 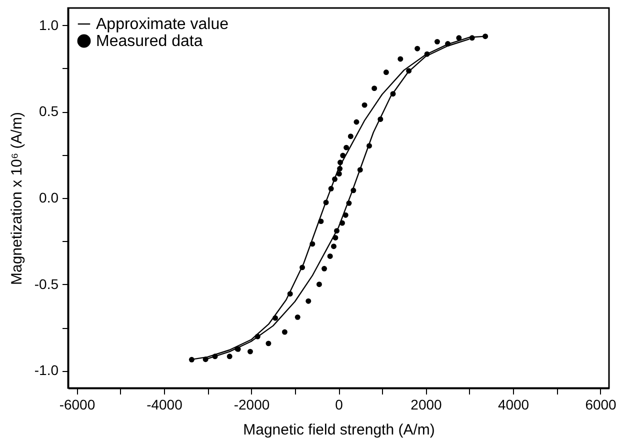 I want to click on y-tick-label: -0.5, so click(x=46, y=284).